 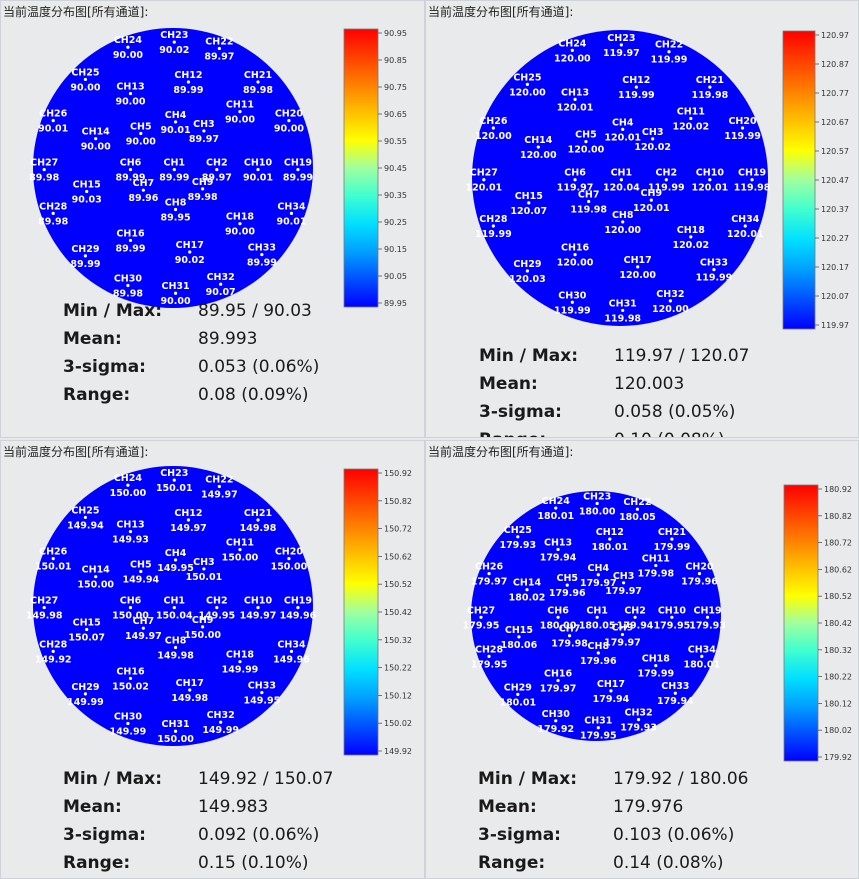 What do you see at coordinates (835, 35) in the screenshot?
I see `colorbar-tick-label: 120.97` at bounding box center [835, 35].